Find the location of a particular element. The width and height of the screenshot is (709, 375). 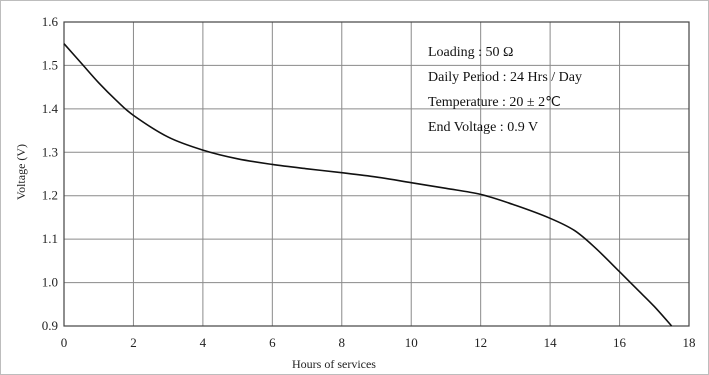

y-axis-label: Voltage (V) is located at coordinates (21, 172).